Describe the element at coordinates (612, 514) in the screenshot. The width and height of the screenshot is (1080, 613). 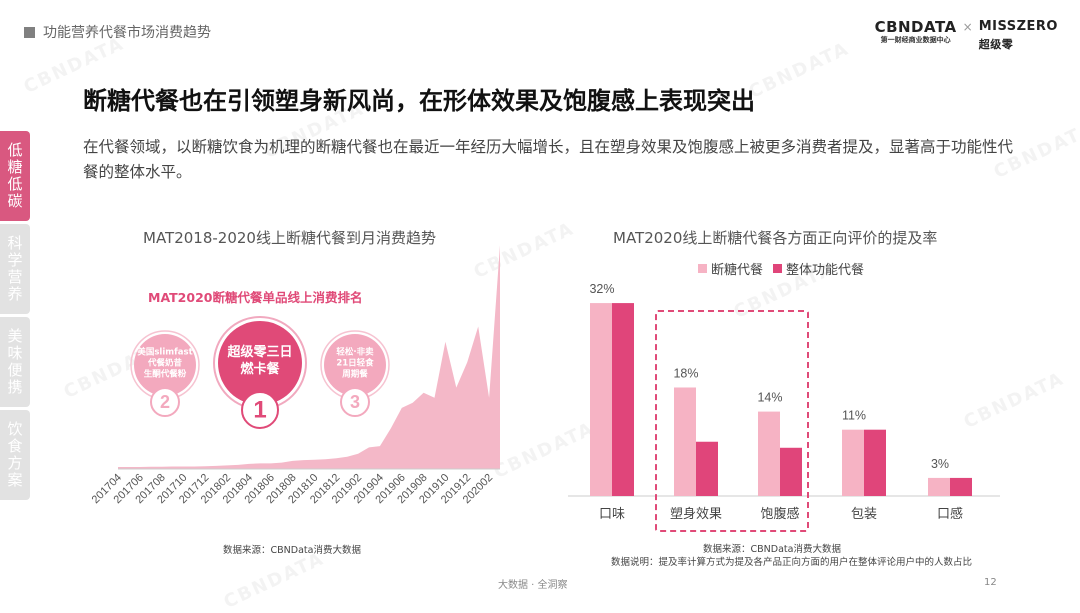
I see `bar-category-label: 口味` at that location.